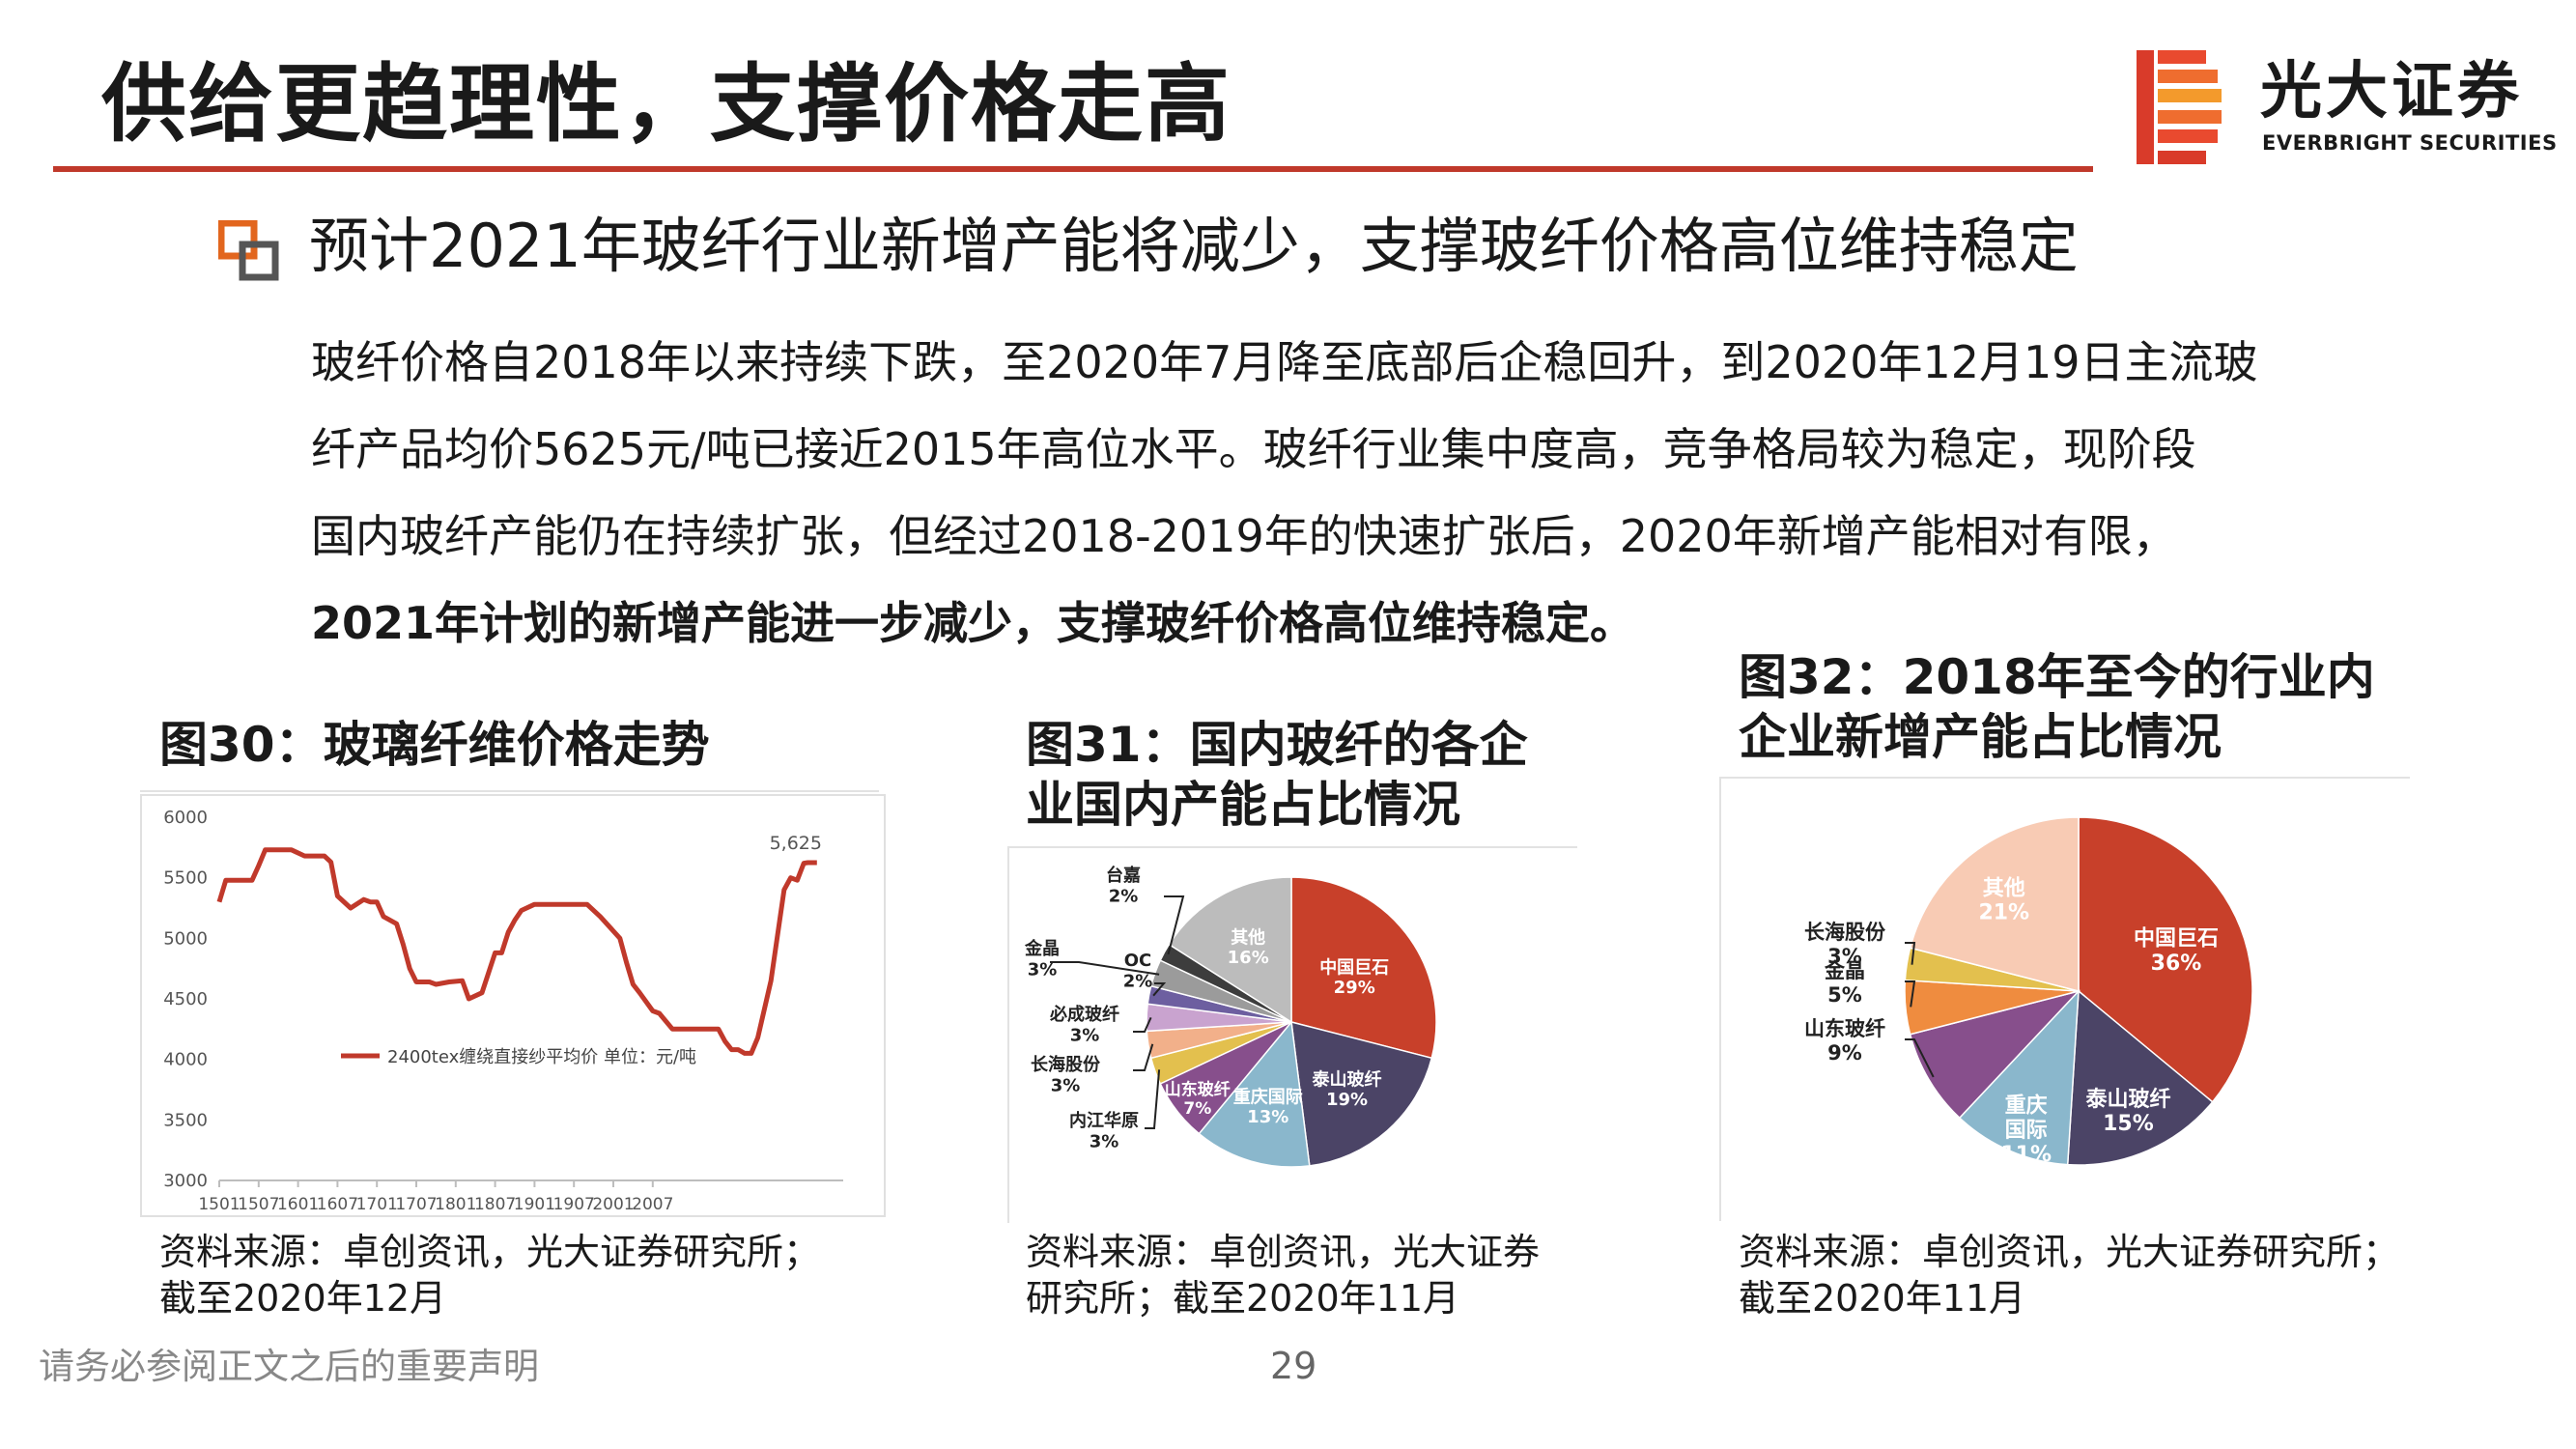 This screenshot has width=2576, height=1449. I want to click on fig31-slice-label: 中国巨石, so click(1354, 967).